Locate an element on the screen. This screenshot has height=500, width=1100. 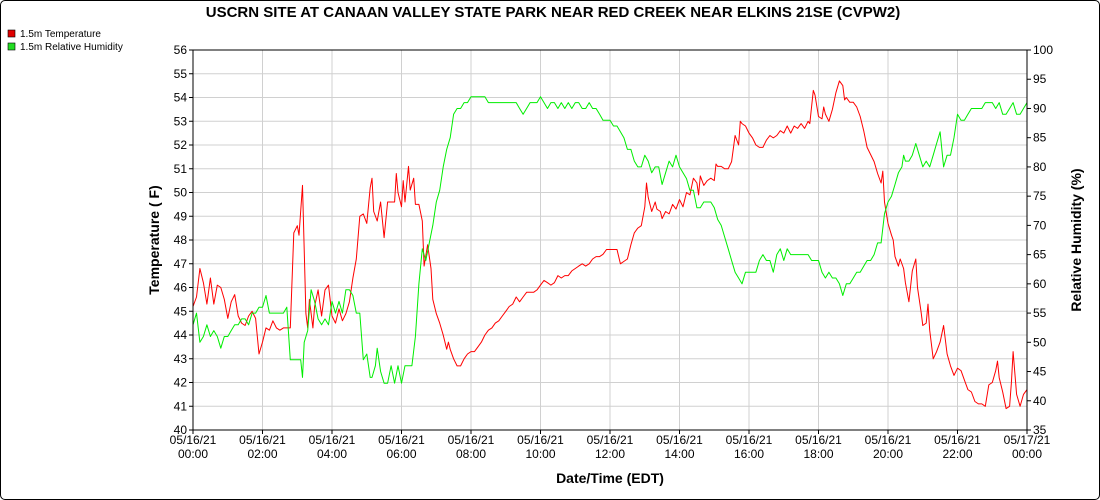
y-right-tick-label: 70 is located at coordinates (1040, 225).